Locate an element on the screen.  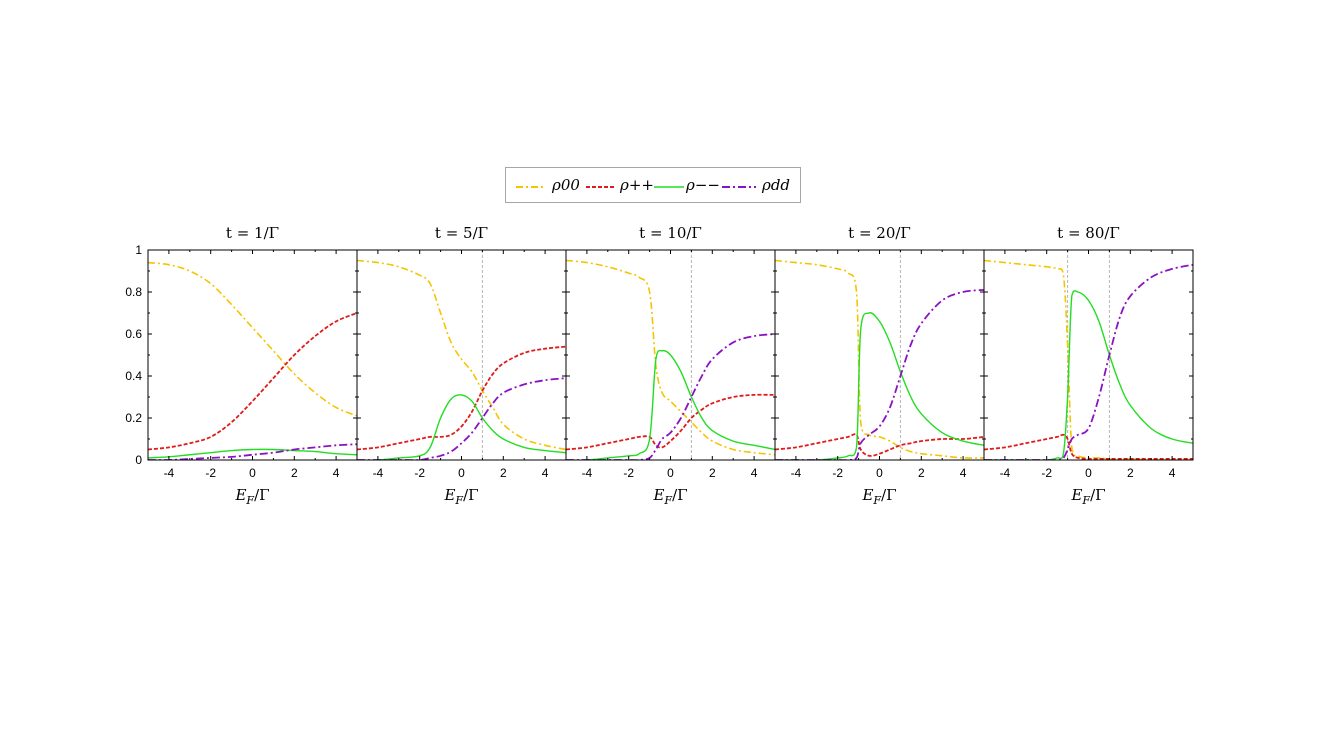
panel-2: -4 -2 0 2 4 t = 5/Γ EF/Γ is located at coordinates (461, 365).